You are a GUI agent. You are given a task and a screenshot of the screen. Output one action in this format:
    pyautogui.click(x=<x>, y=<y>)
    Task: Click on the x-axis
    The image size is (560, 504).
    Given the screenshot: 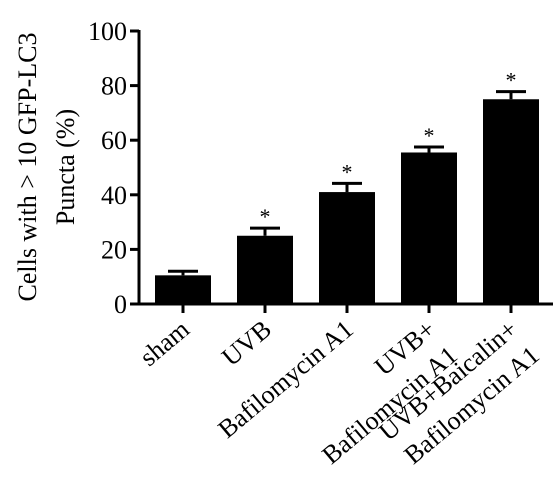 What is the action you would take?
    pyautogui.click(x=345, y=307)
    